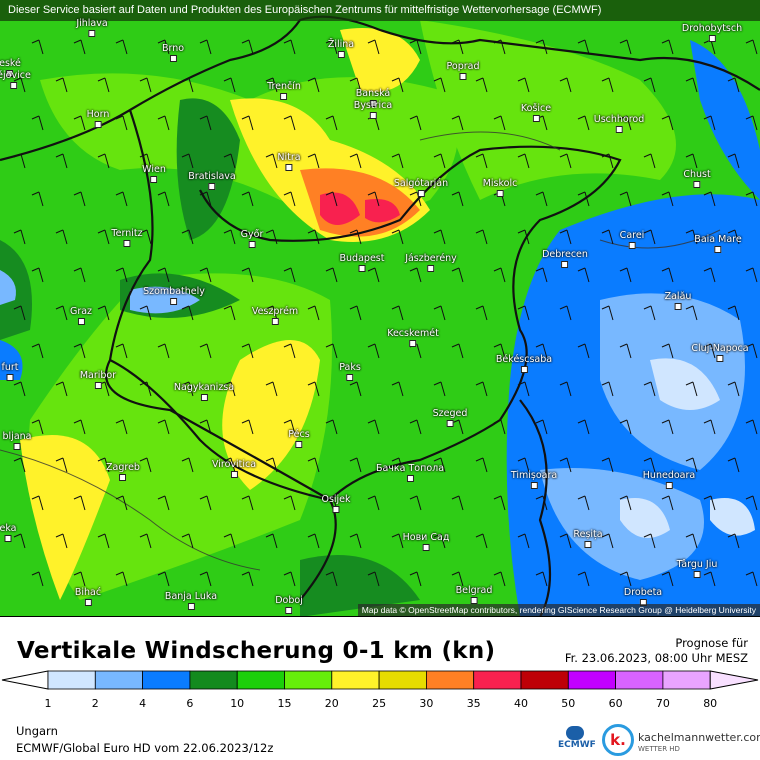  I want to click on ecmwf-wordmark: ECMWF, so click(577, 745).